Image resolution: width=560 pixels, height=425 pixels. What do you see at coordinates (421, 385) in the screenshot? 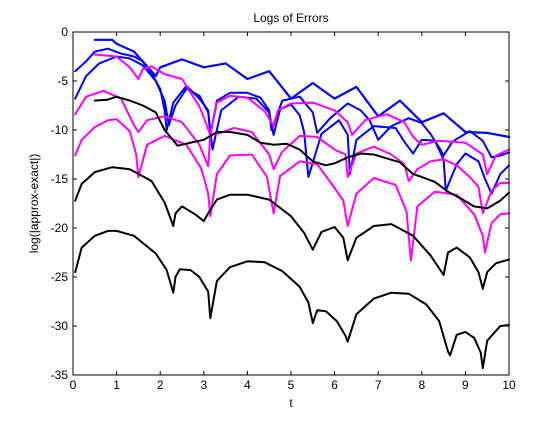
I see `x-tick-label: 8` at bounding box center [421, 385].